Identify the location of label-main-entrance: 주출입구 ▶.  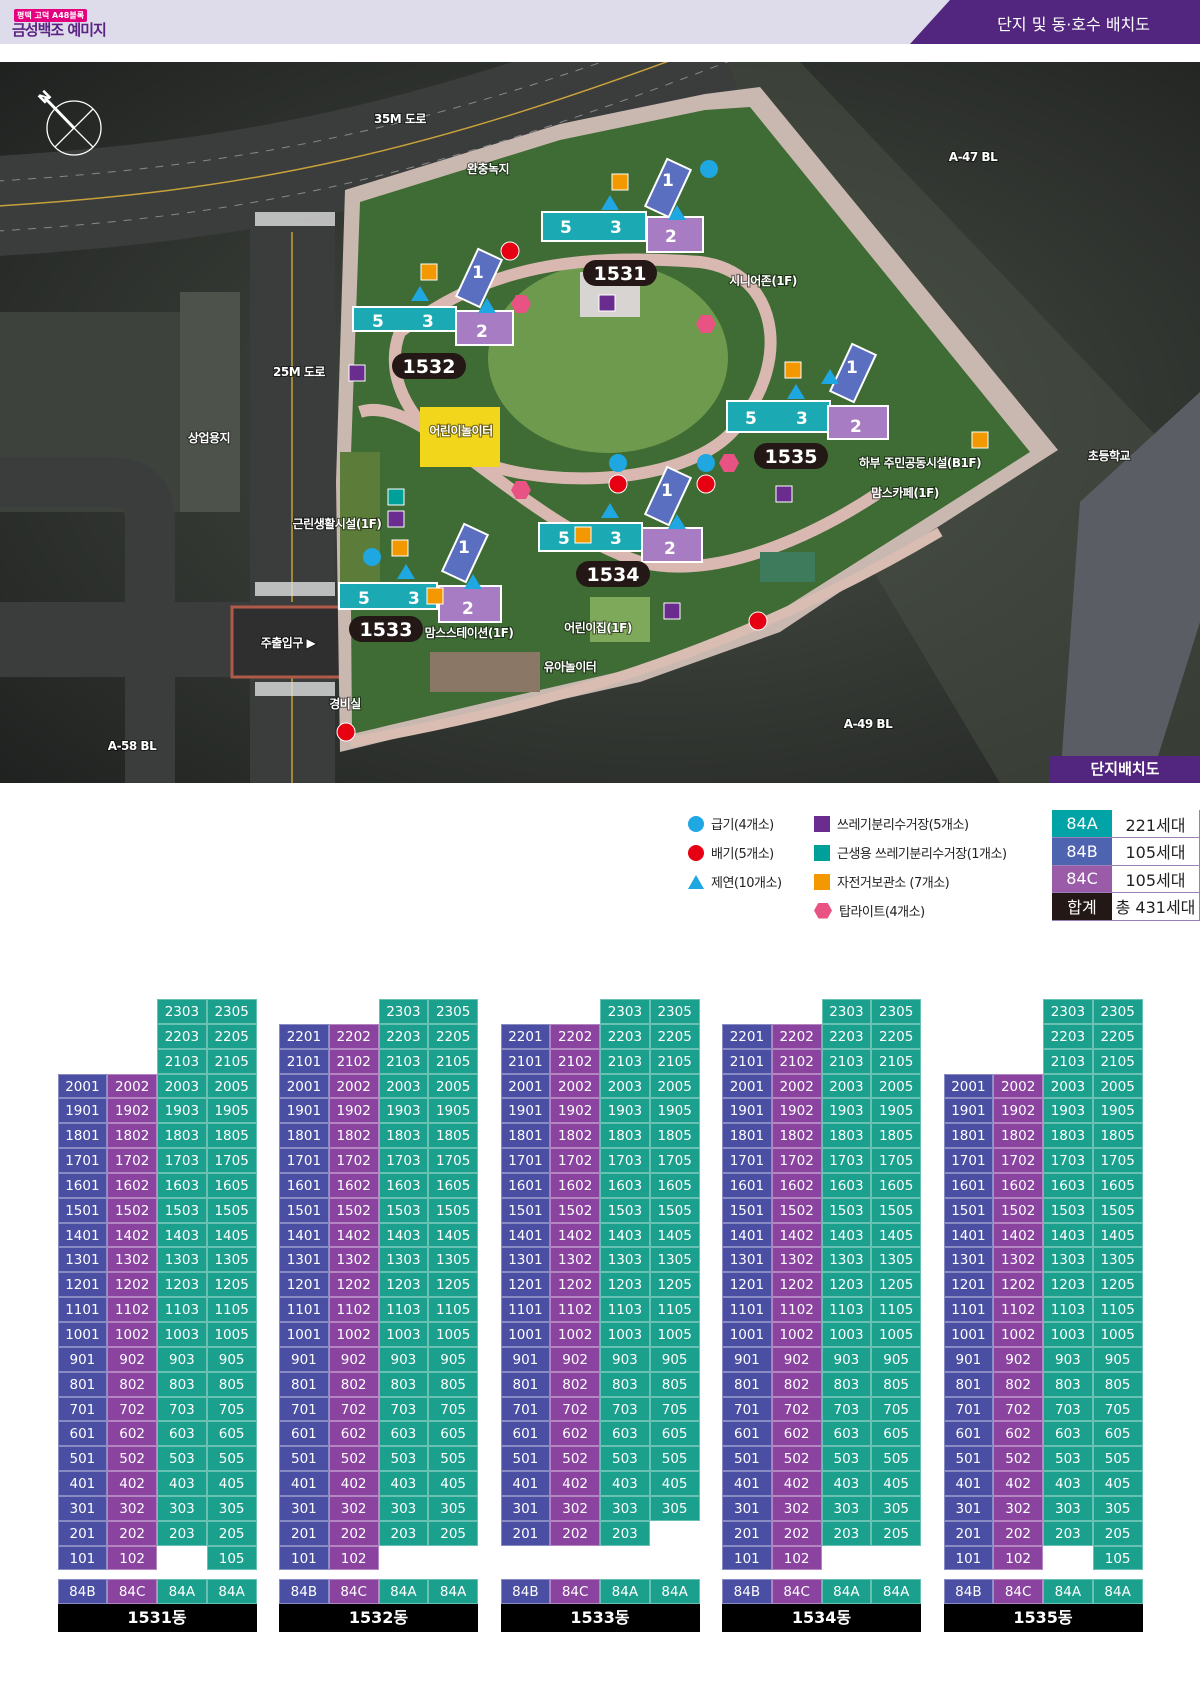
(289, 642).